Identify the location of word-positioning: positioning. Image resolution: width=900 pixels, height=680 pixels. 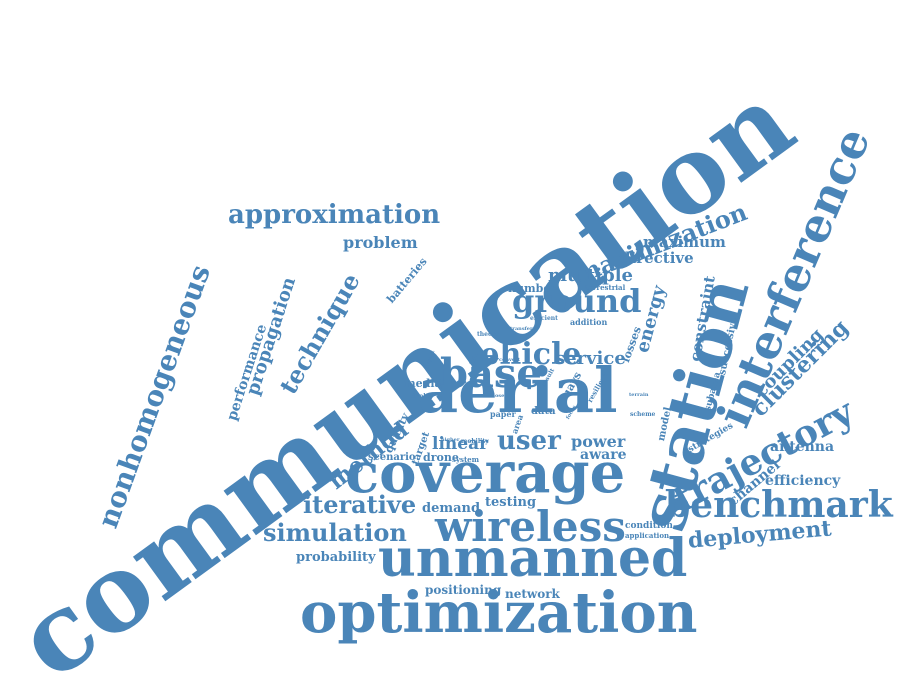
(463, 590).